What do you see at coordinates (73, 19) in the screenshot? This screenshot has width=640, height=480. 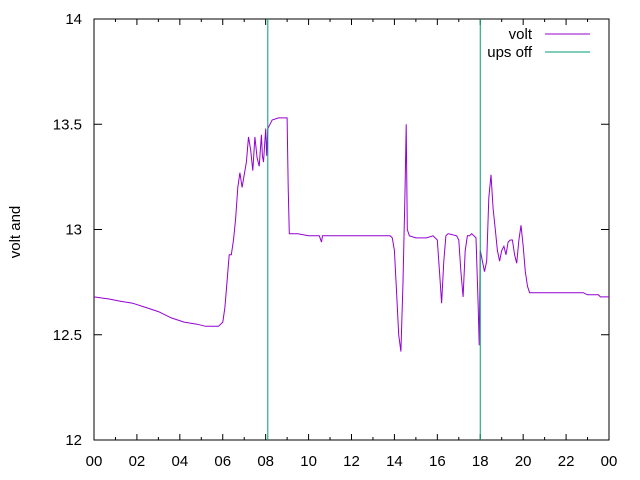 I see `y-tick-label: 14` at bounding box center [73, 19].